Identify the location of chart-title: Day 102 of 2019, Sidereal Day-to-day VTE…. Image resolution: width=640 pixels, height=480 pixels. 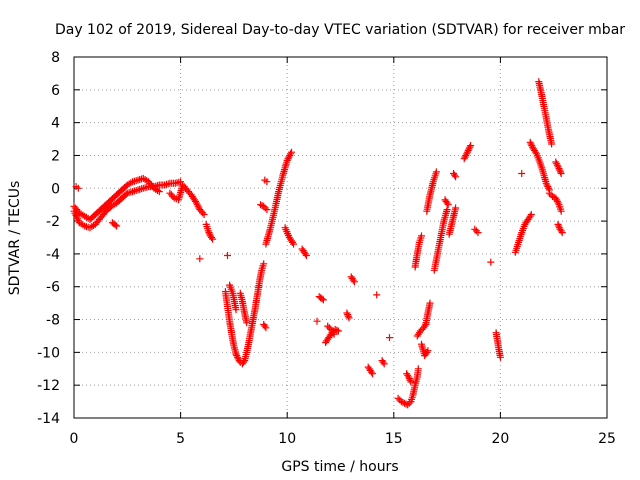
(340, 30).